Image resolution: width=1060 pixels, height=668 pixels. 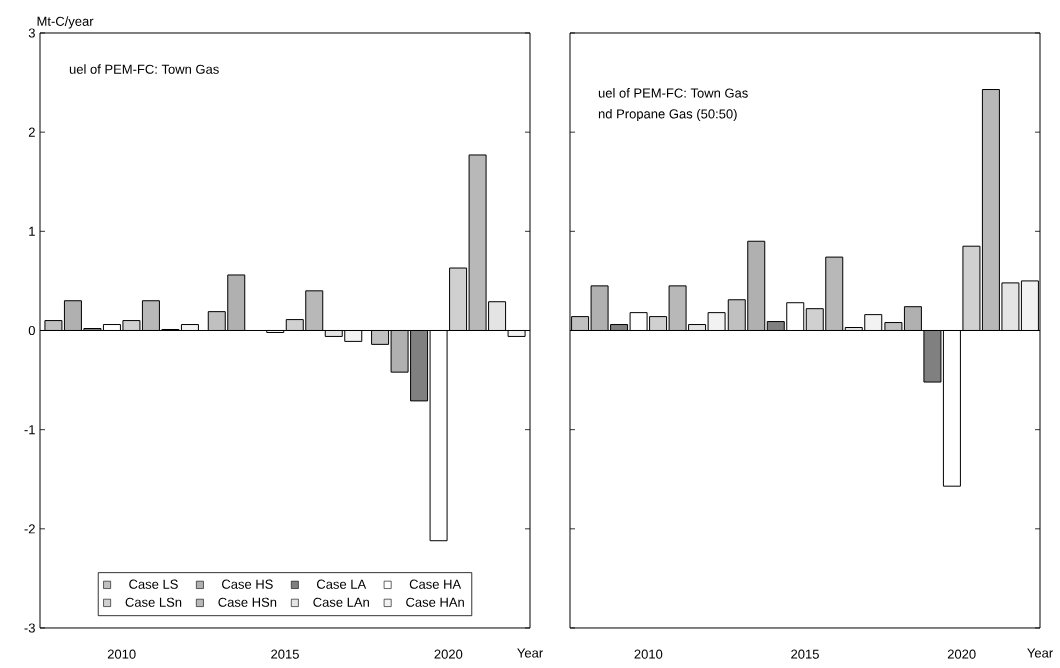 I want to click on legend-label: Case HA, so click(x=435, y=584).